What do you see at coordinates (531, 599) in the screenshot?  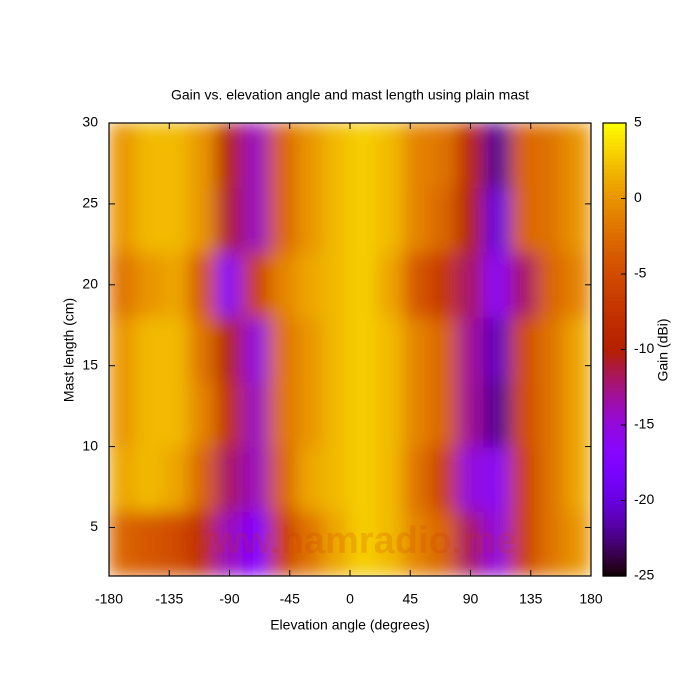 I see `x-tick-label: 135` at bounding box center [531, 599].